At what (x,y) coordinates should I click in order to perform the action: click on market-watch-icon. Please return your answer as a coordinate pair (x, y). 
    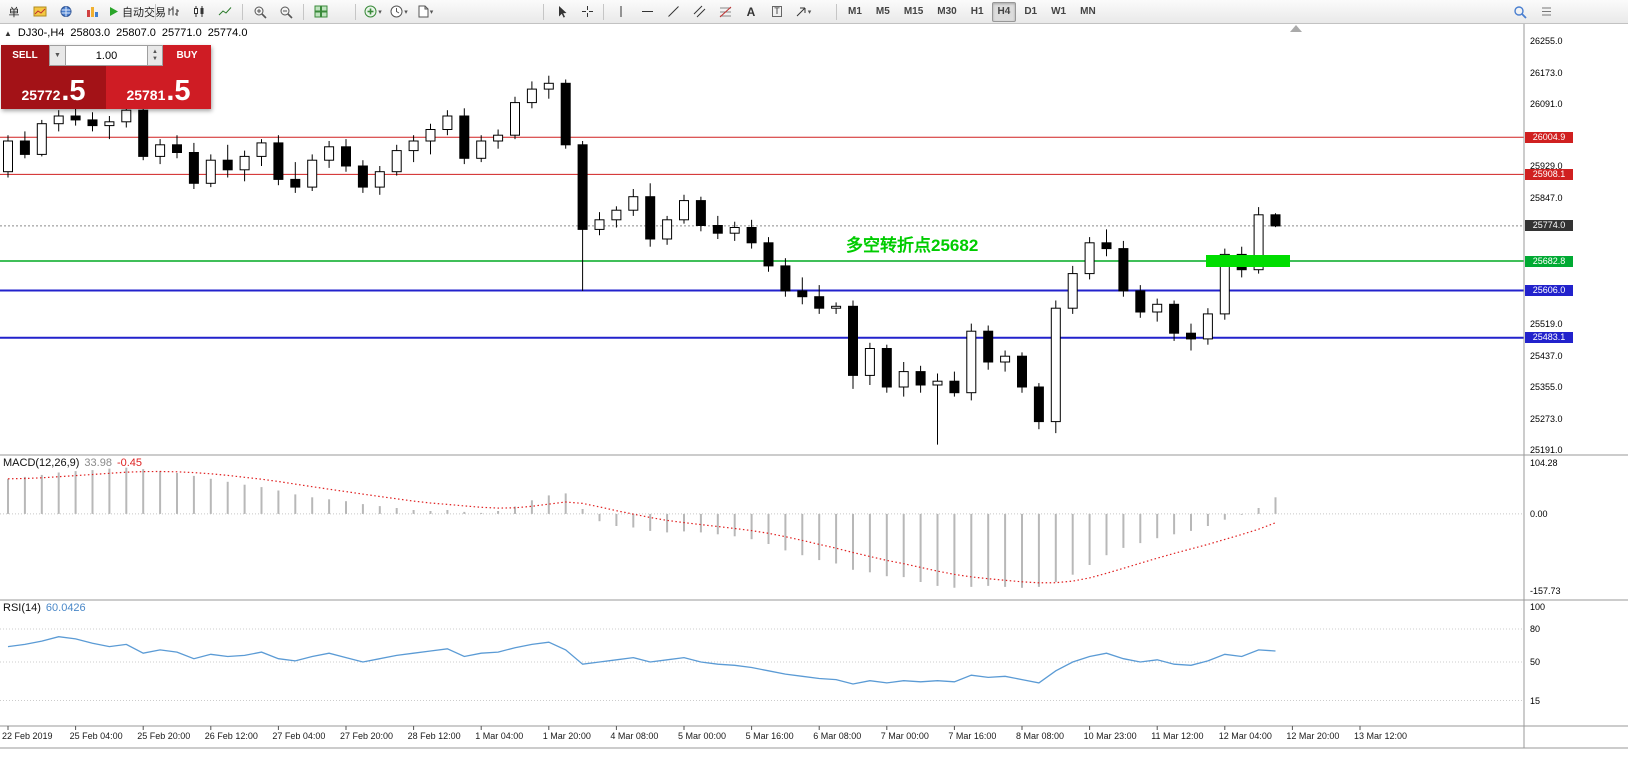
    Looking at the image, I should click on (92, 11).